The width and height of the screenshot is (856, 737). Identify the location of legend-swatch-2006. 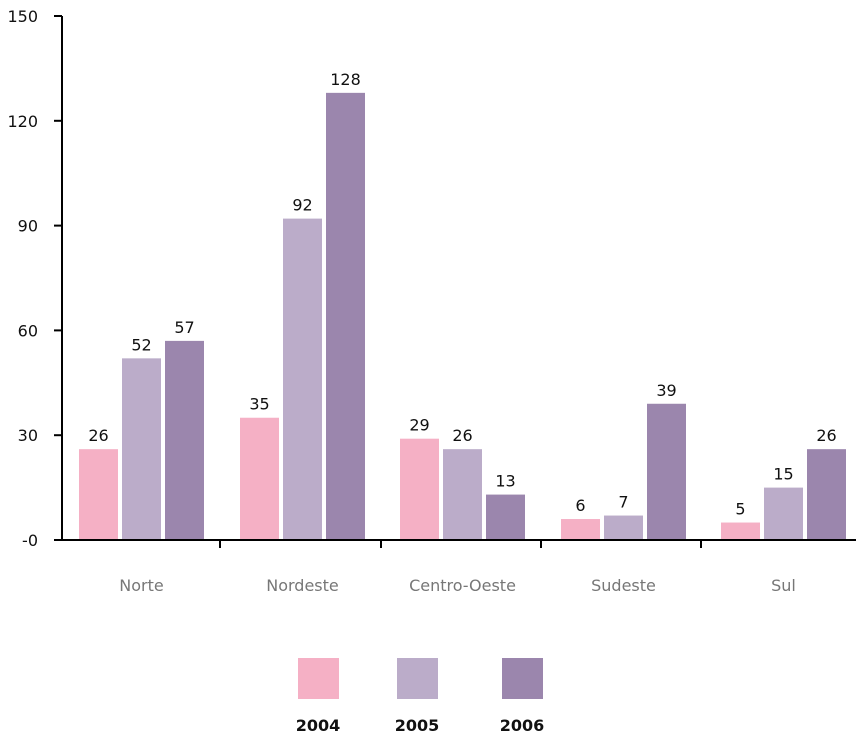
(522, 678).